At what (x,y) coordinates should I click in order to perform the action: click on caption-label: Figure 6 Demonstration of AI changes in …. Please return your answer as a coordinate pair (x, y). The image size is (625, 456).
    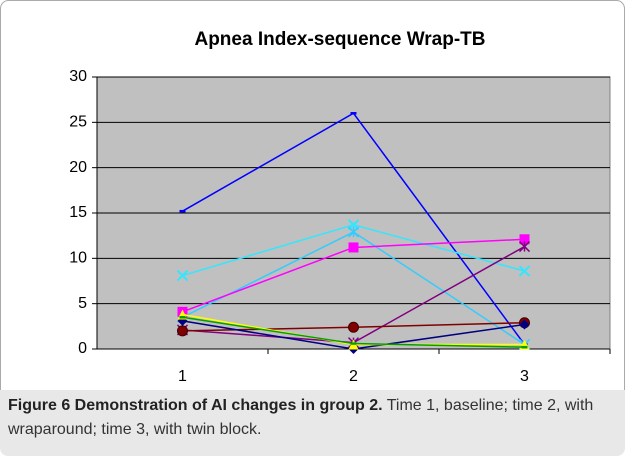
    Looking at the image, I should click on (195, 405).